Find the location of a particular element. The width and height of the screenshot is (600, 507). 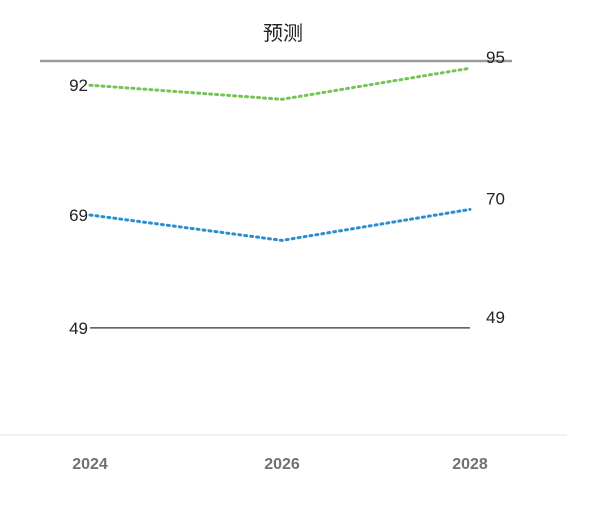

x-tick-2026: 2026 is located at coordinates (282, 464).